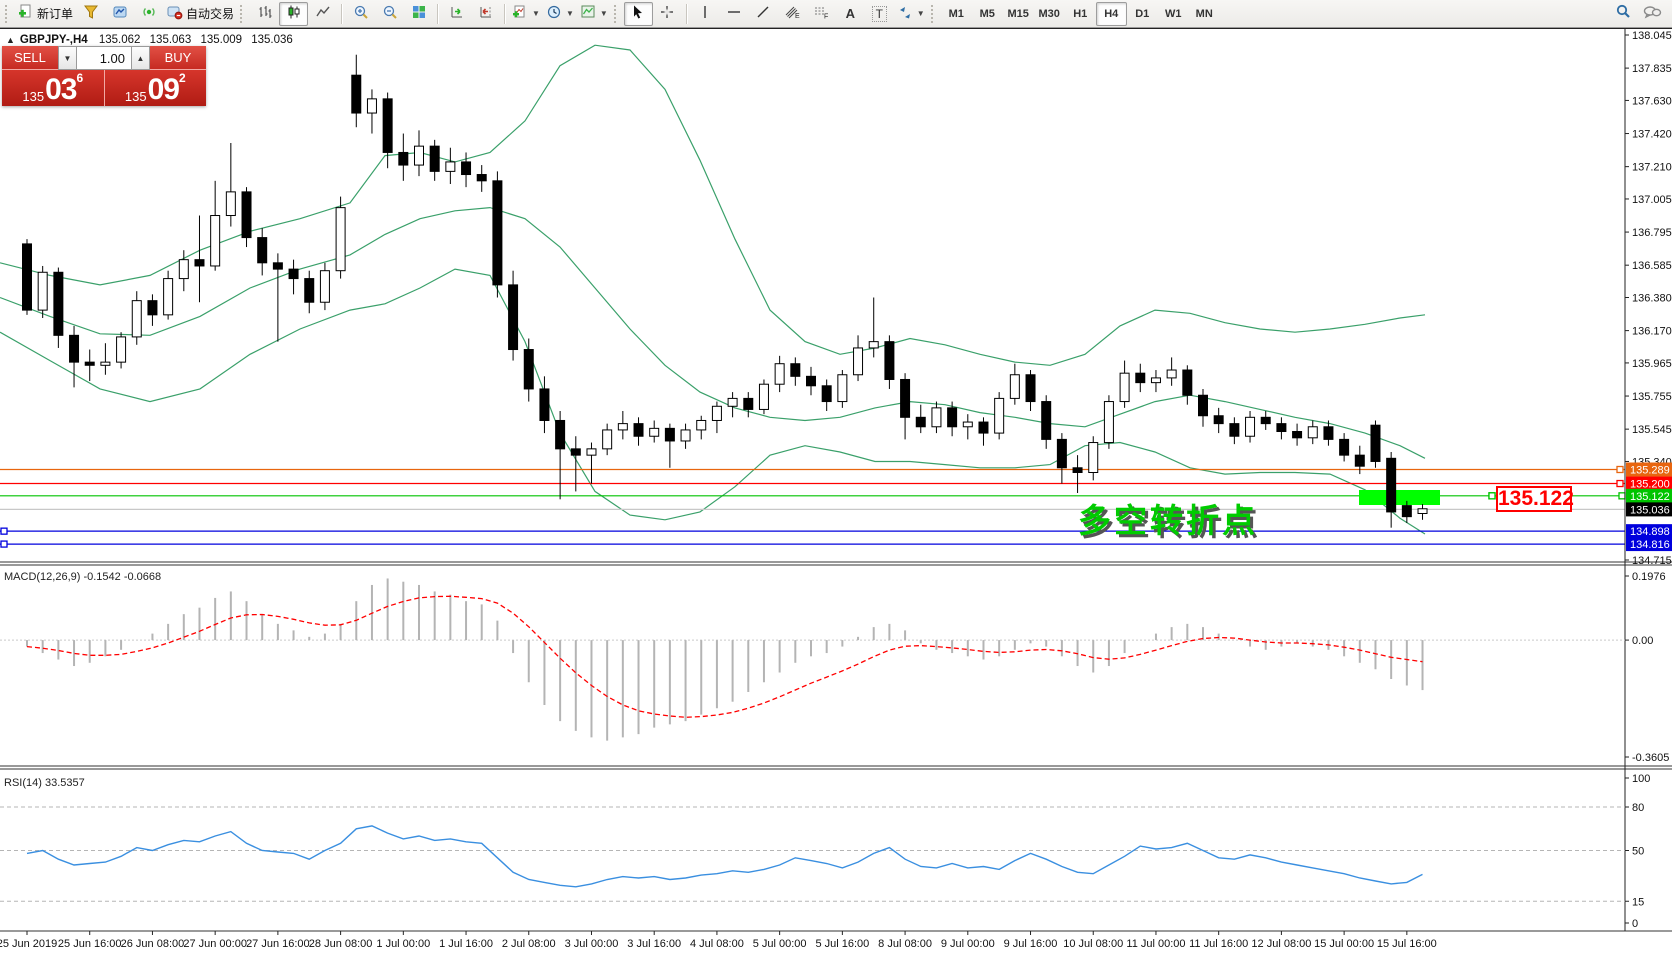 Image resolution: width=1672 pixels, height=953 pixels. What do you see at coordinates (163, 89) in the screenshot?
I see `buy-price-big: 09` at bounding box center [163, 89].